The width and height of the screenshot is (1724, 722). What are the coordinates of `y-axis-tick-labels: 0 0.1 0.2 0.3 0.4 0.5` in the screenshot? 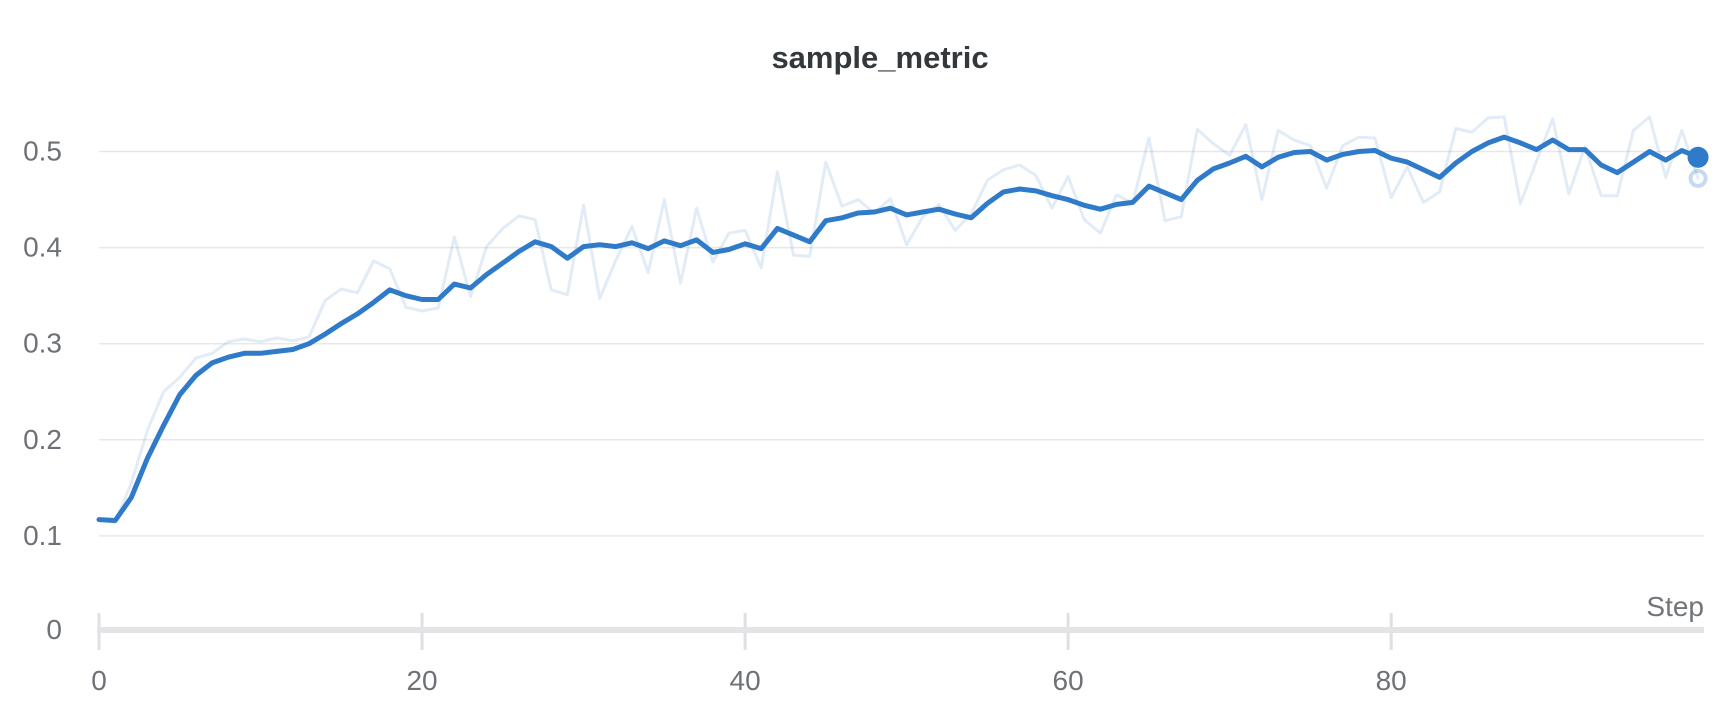 It's located at (42, 391).